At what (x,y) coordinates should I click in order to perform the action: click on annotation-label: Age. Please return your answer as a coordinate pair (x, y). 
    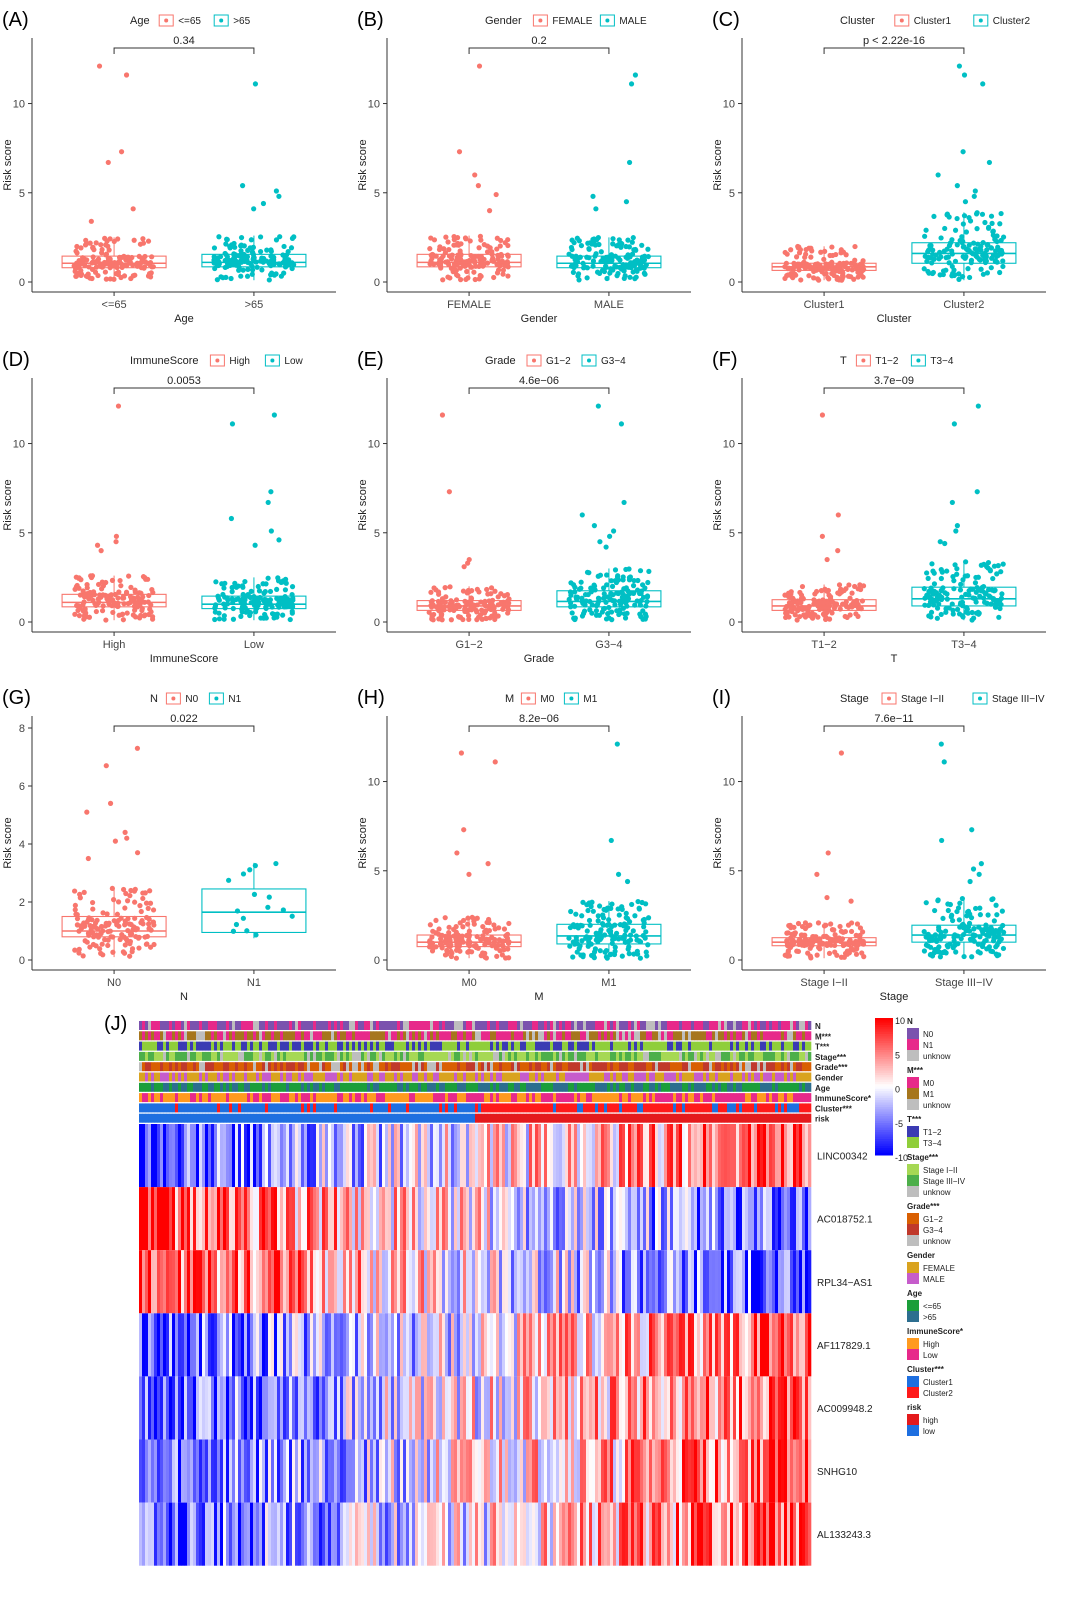
    Looking at the image, I should click on (823, 1088).